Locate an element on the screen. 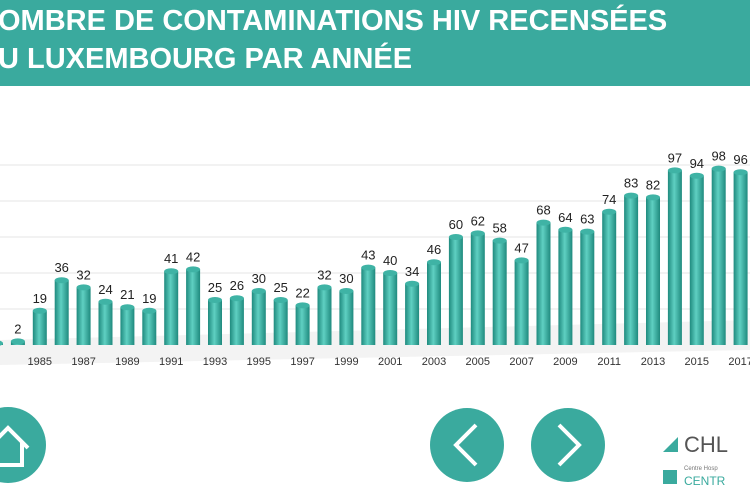 The width and height of the screenshot is (750, 500). x-tick-label: 2007 is located at coordinates (521, 362).